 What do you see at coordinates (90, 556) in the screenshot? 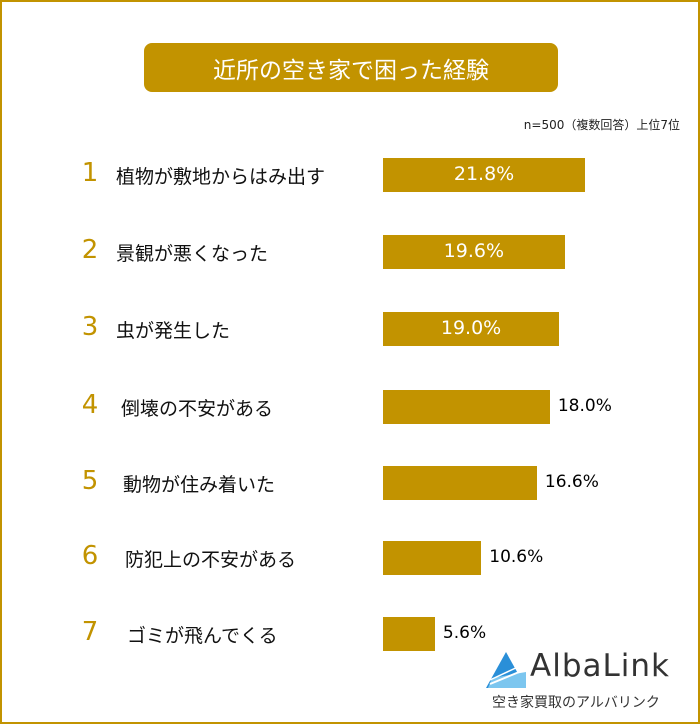
I see `rank-number: 6` at bounding box center [90, 556].